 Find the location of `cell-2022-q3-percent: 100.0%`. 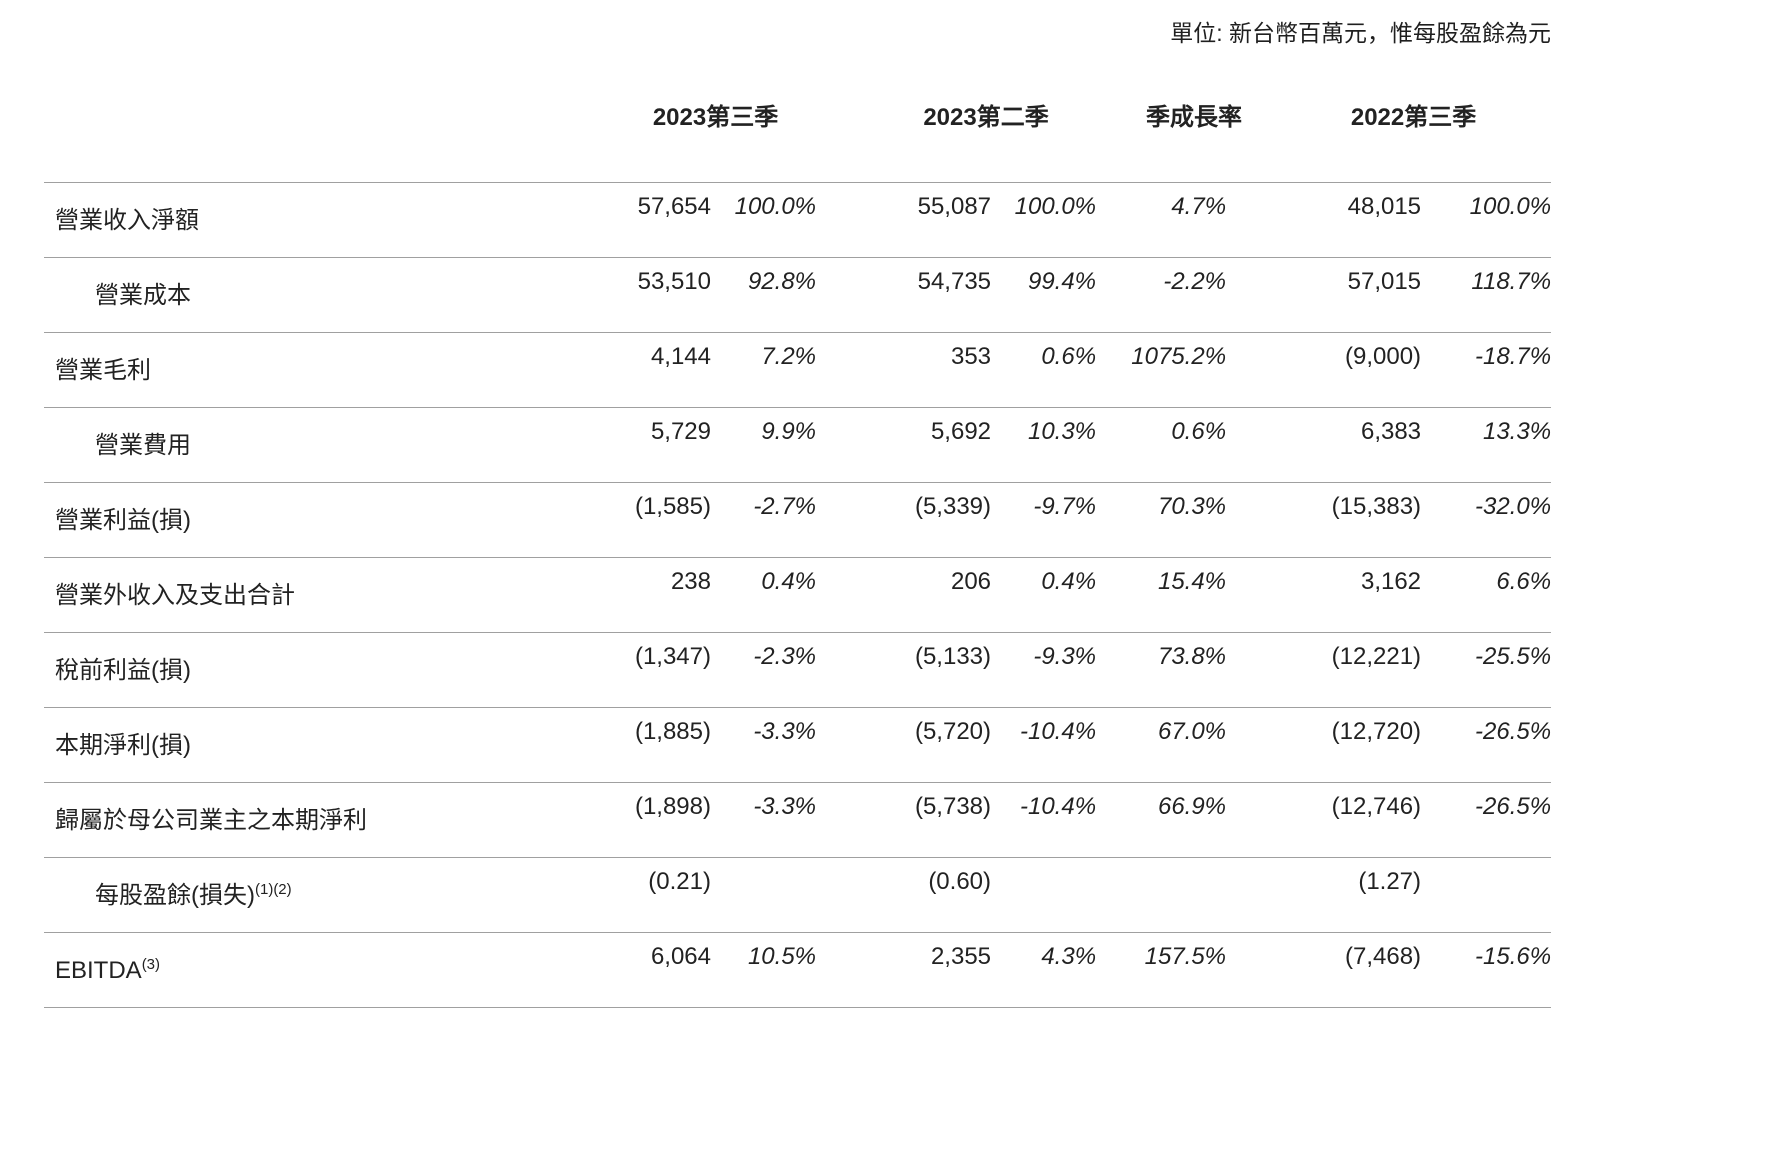

cell-2022-q3-percent: 100.0% is located at coordinates (1486, 219).